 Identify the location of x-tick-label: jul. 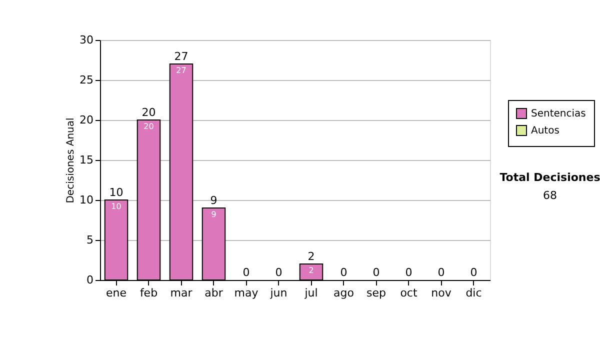
(311, 293).